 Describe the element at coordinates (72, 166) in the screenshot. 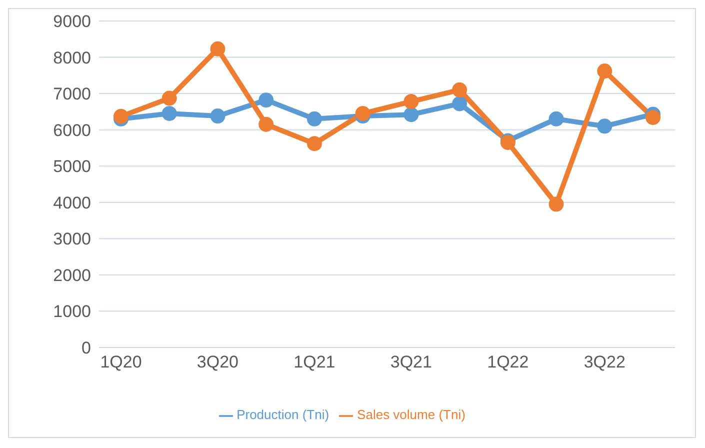

I see `y-tick-label: 5000` at that location.